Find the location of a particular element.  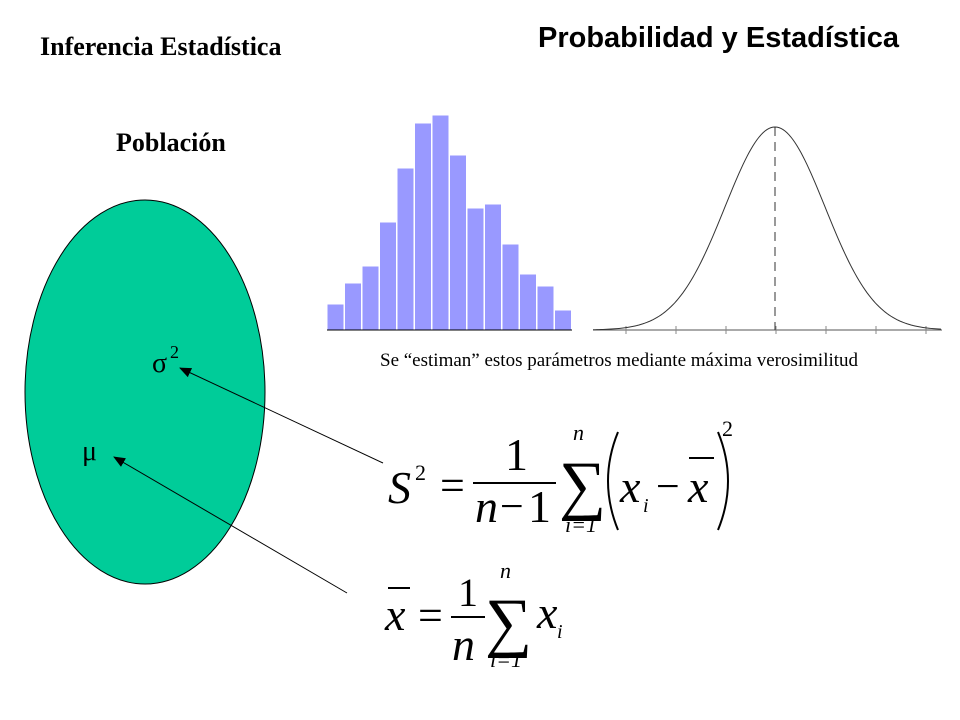

variance-symbol: σ is located at coordinates (159, 363).